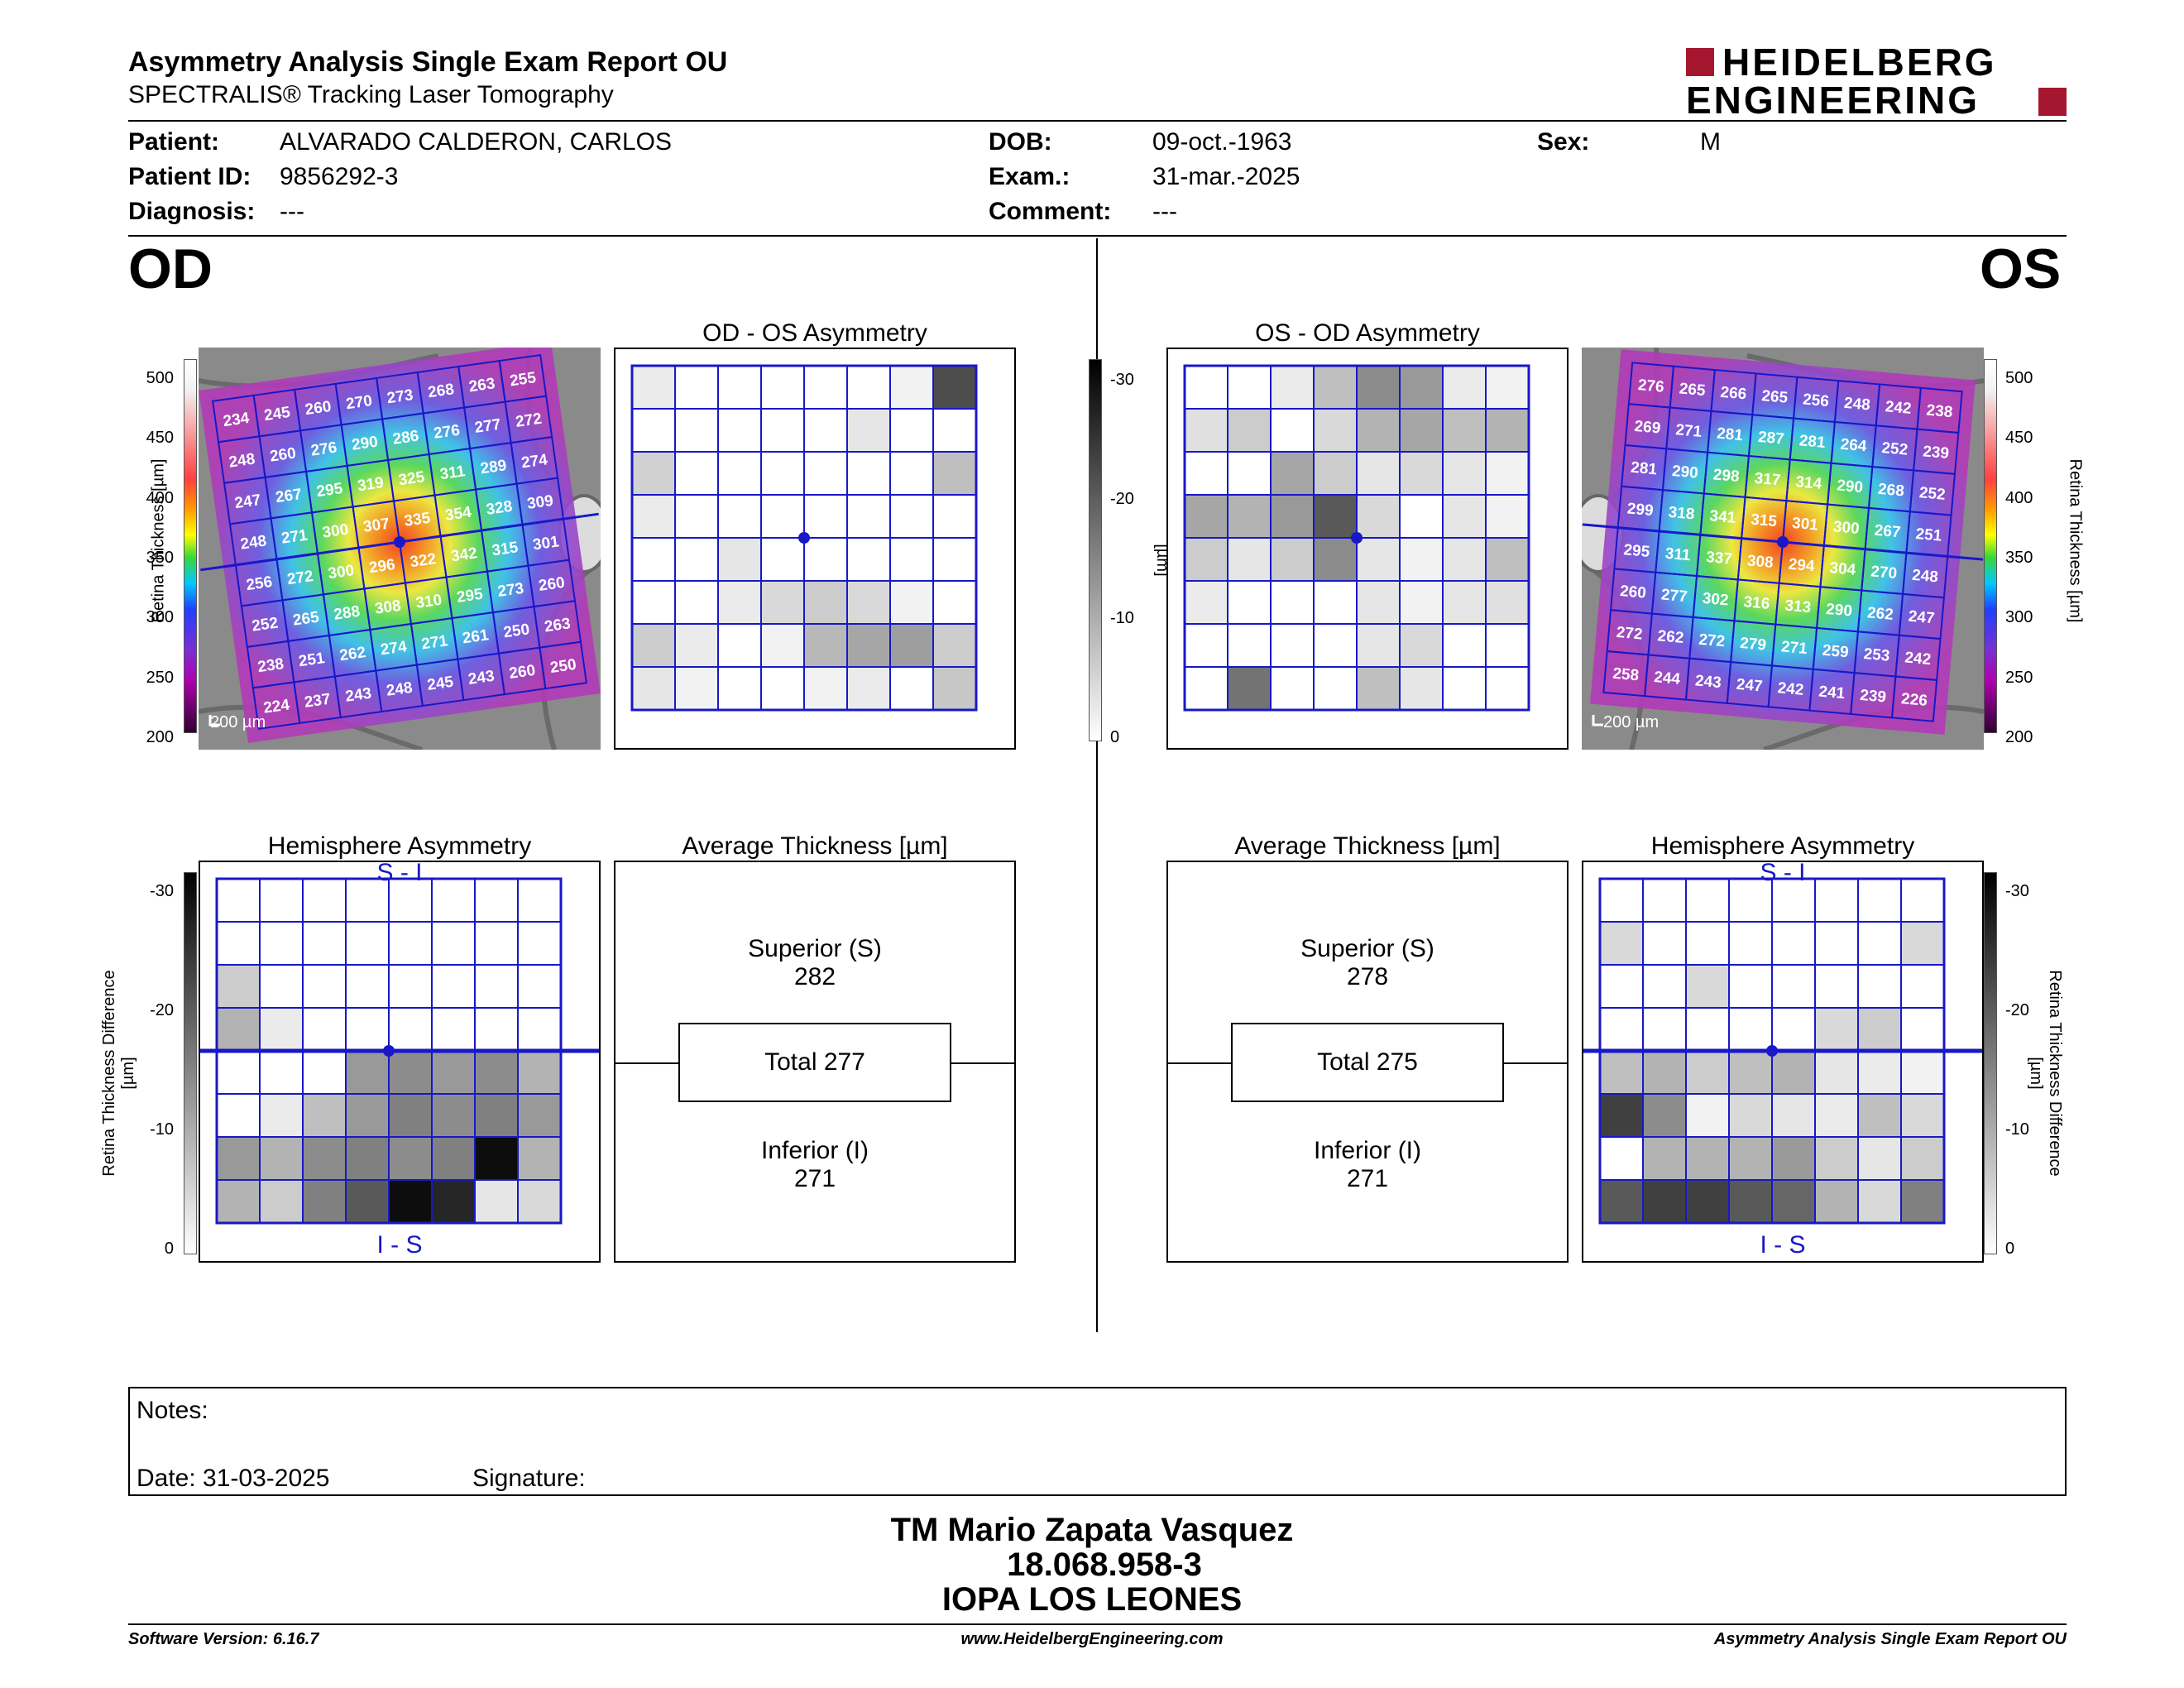 Image resolution: width=2184 pixels, height=1688 pixels. Describe the element at coordinates (253, 542) in the screenshot. I see `od-map-thickness-value: 248` at that location.